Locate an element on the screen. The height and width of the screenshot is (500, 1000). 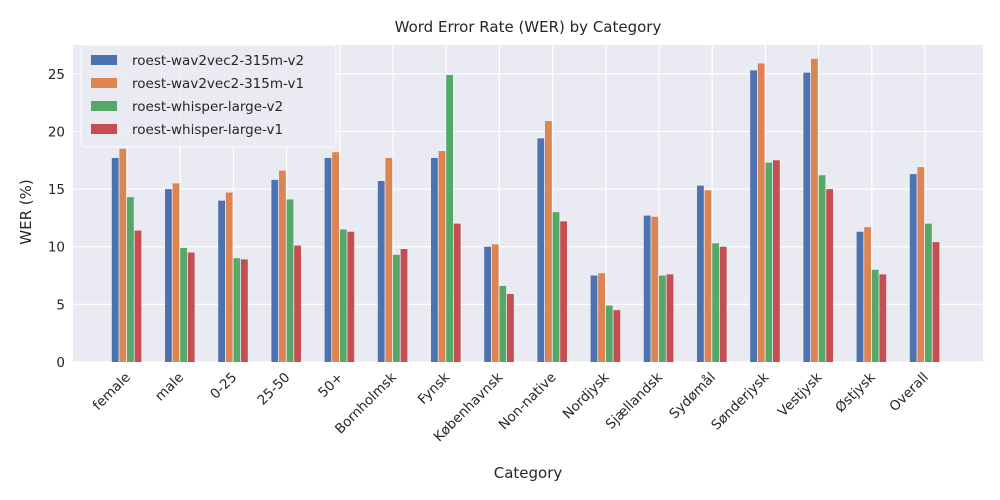
x-tick-label: 25-50 is located at coordinates (273, 389).